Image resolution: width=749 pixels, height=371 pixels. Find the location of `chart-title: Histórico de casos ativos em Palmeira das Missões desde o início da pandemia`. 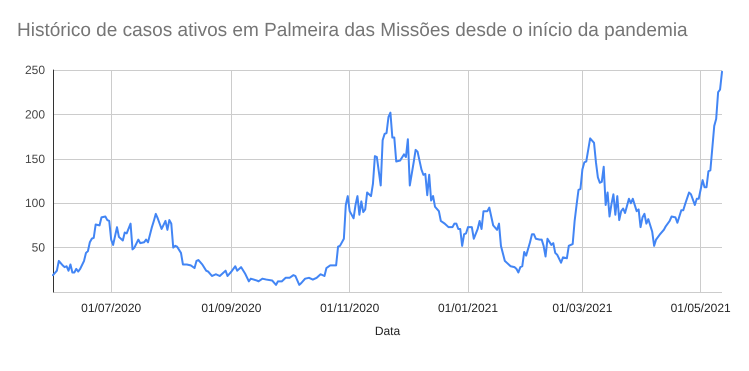

chart-title: Histórico de casos ativos em Palmeira das Missões desde o início da pandemia is located at coordinates (352, 30).